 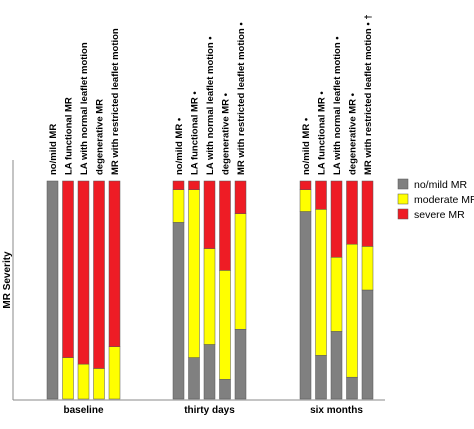 I want to click on bar-label: degenerative MR, so click(x=100, y=137).